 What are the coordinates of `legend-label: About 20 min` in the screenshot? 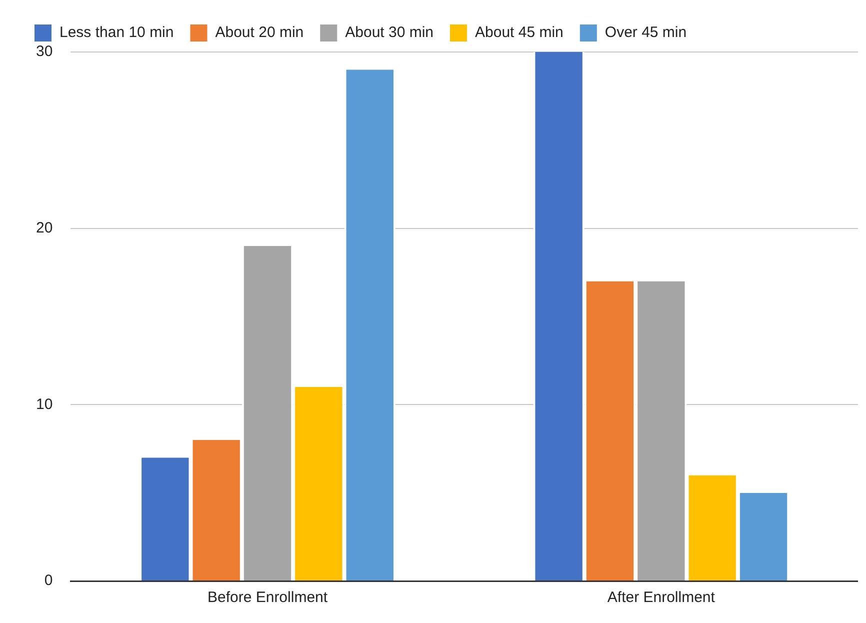 It's located at (259, 33).